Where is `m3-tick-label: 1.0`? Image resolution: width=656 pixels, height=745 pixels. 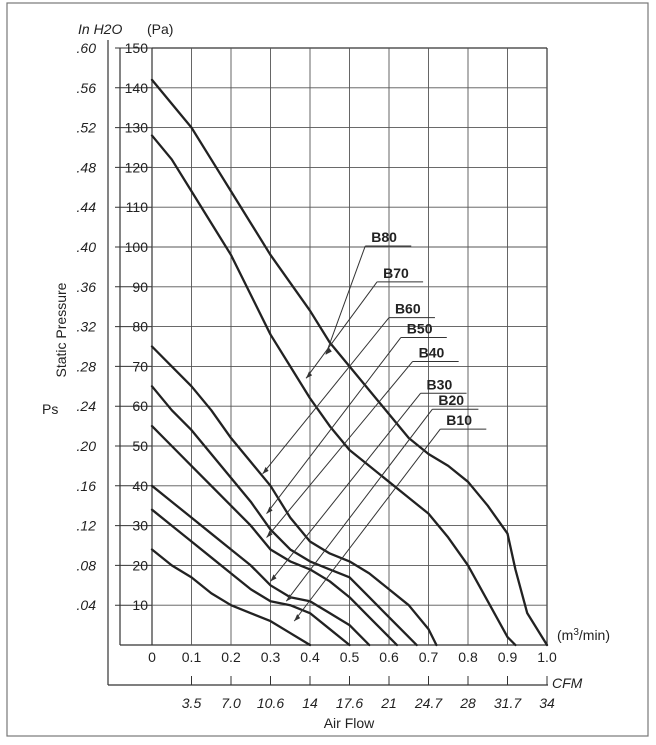 m3-tick-label: 1.0 is located at coordinates (547, 657).